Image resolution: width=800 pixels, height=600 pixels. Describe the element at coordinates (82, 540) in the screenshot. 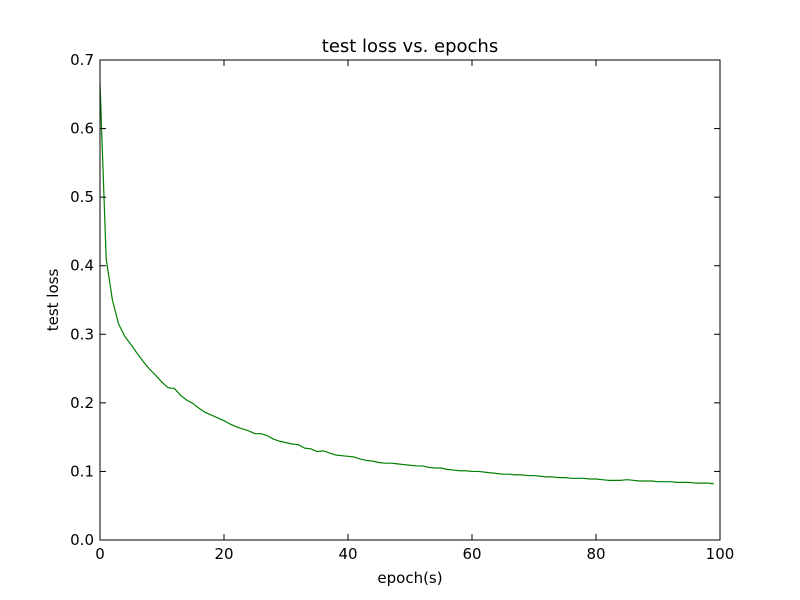

I see `y-tick-label: 0.0` at that location.